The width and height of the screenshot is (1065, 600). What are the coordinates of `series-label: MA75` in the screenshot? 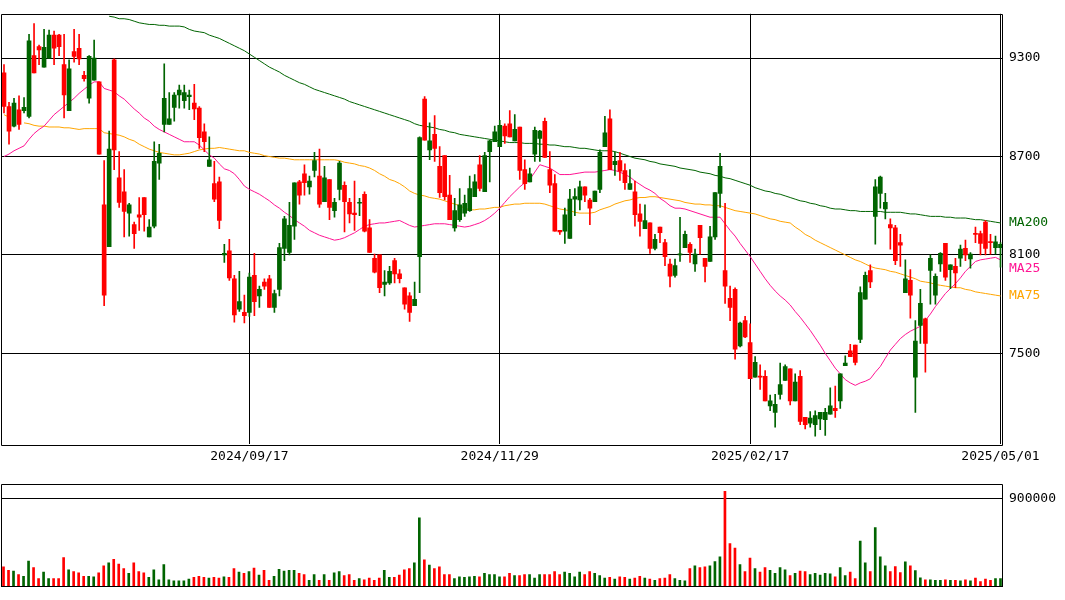 It's located at (1025, 295).